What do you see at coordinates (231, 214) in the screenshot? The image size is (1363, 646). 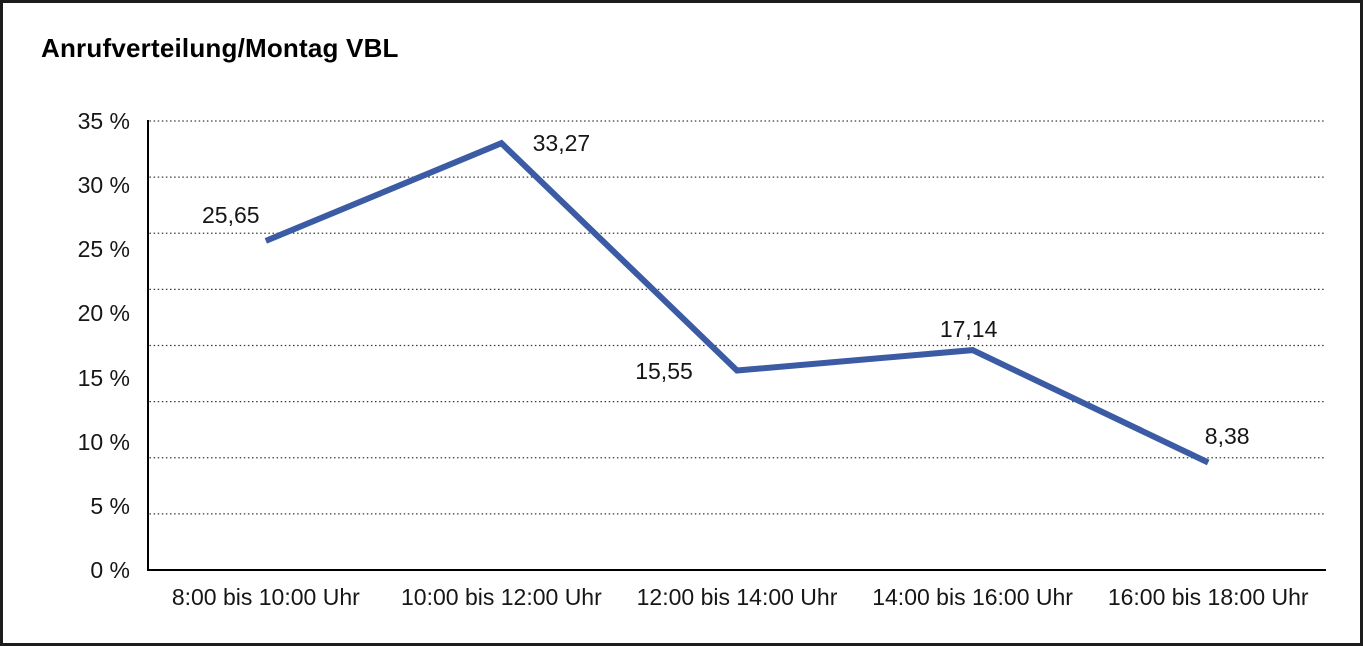 I see `data-point-label: 25,65` at bounding box center [231, 214].